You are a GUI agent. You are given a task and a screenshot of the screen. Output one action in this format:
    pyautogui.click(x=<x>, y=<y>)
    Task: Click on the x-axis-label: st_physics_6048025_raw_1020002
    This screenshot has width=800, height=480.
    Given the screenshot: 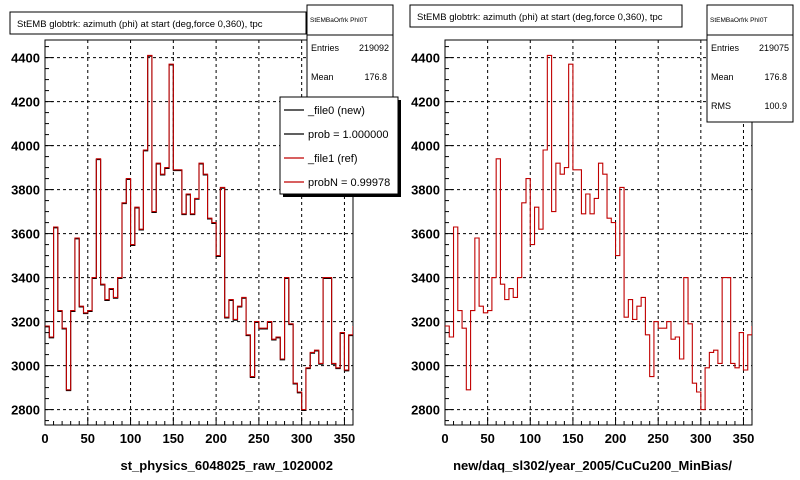 What is the action you would take?
    pyautogui.click(x=226, y=465)
    